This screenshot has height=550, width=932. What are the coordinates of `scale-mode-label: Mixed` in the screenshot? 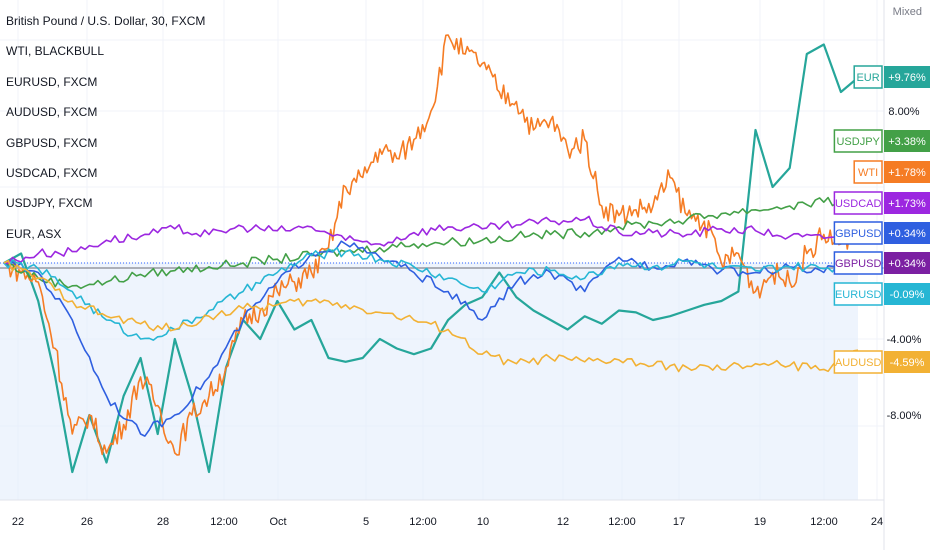 It's located at (907, 12).